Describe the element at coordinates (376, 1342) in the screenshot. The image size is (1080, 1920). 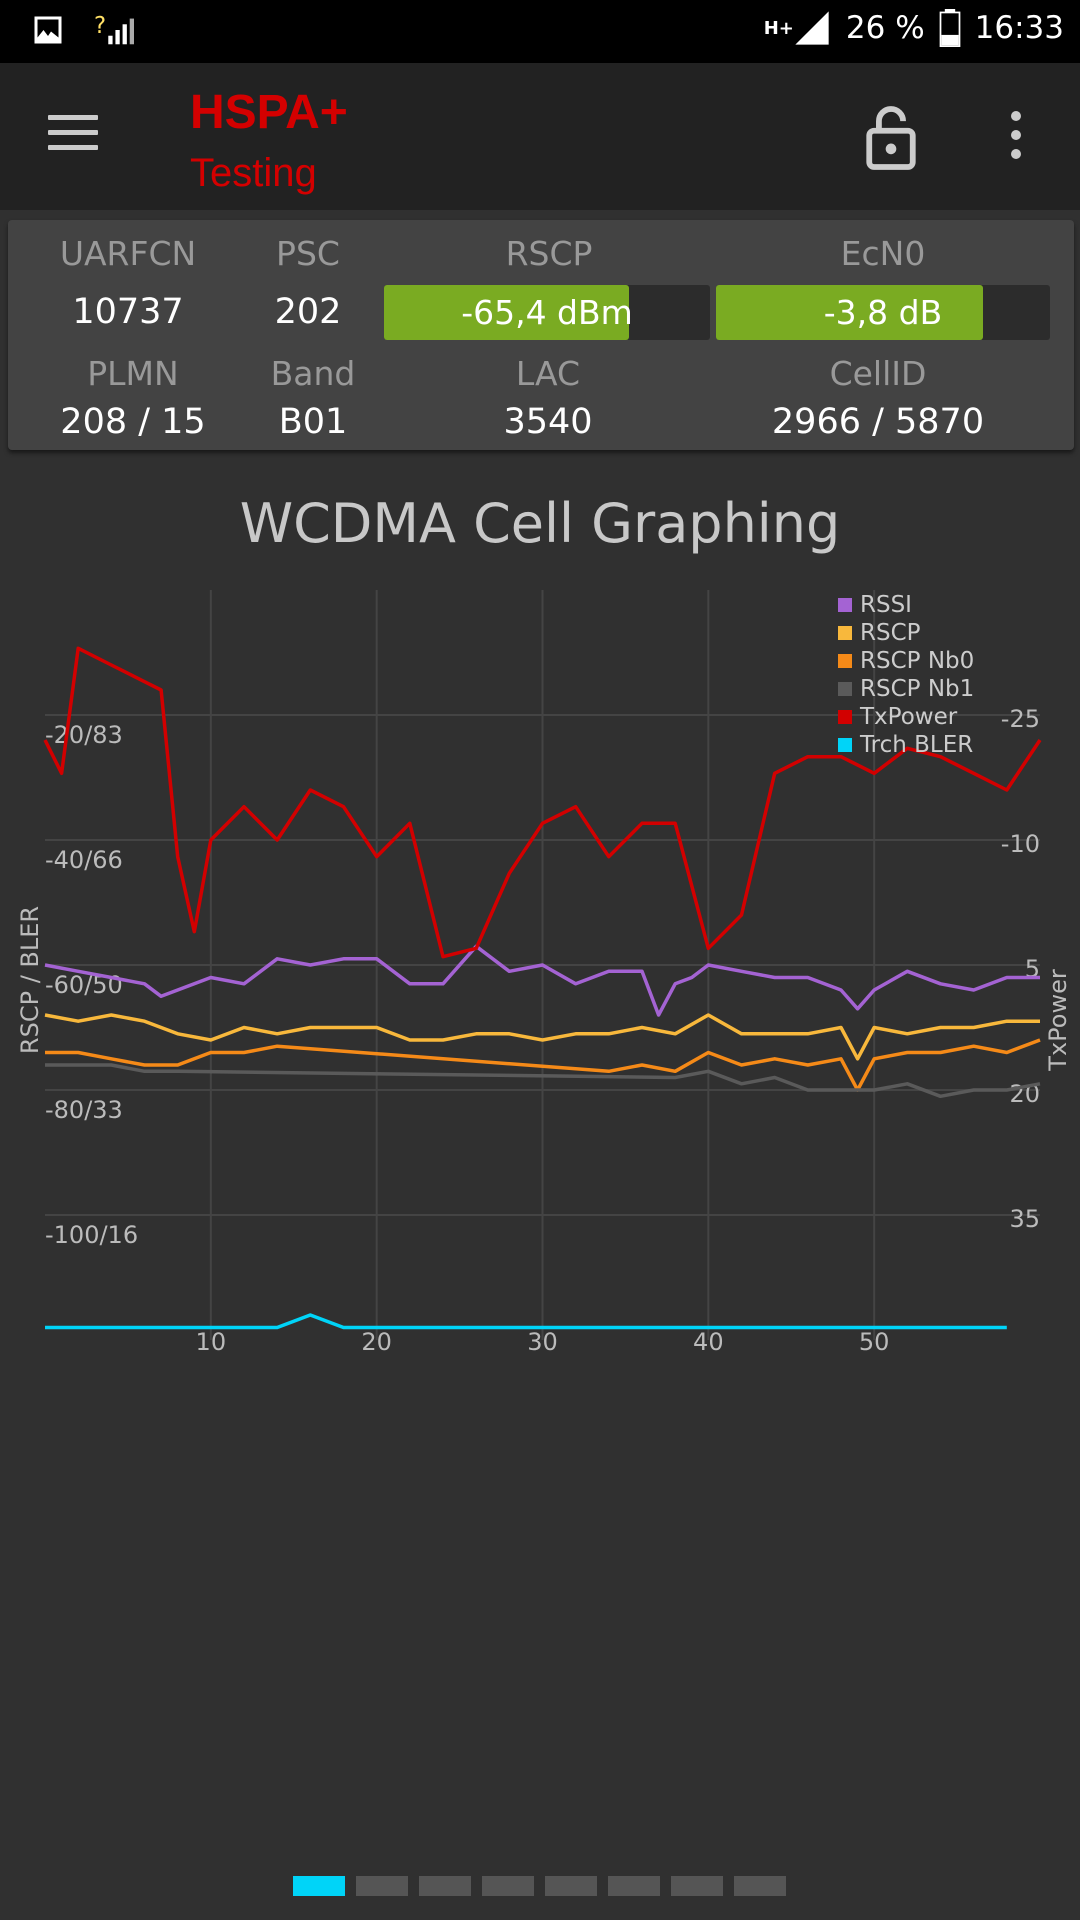
I see `x-tick-label: 20` at that location.